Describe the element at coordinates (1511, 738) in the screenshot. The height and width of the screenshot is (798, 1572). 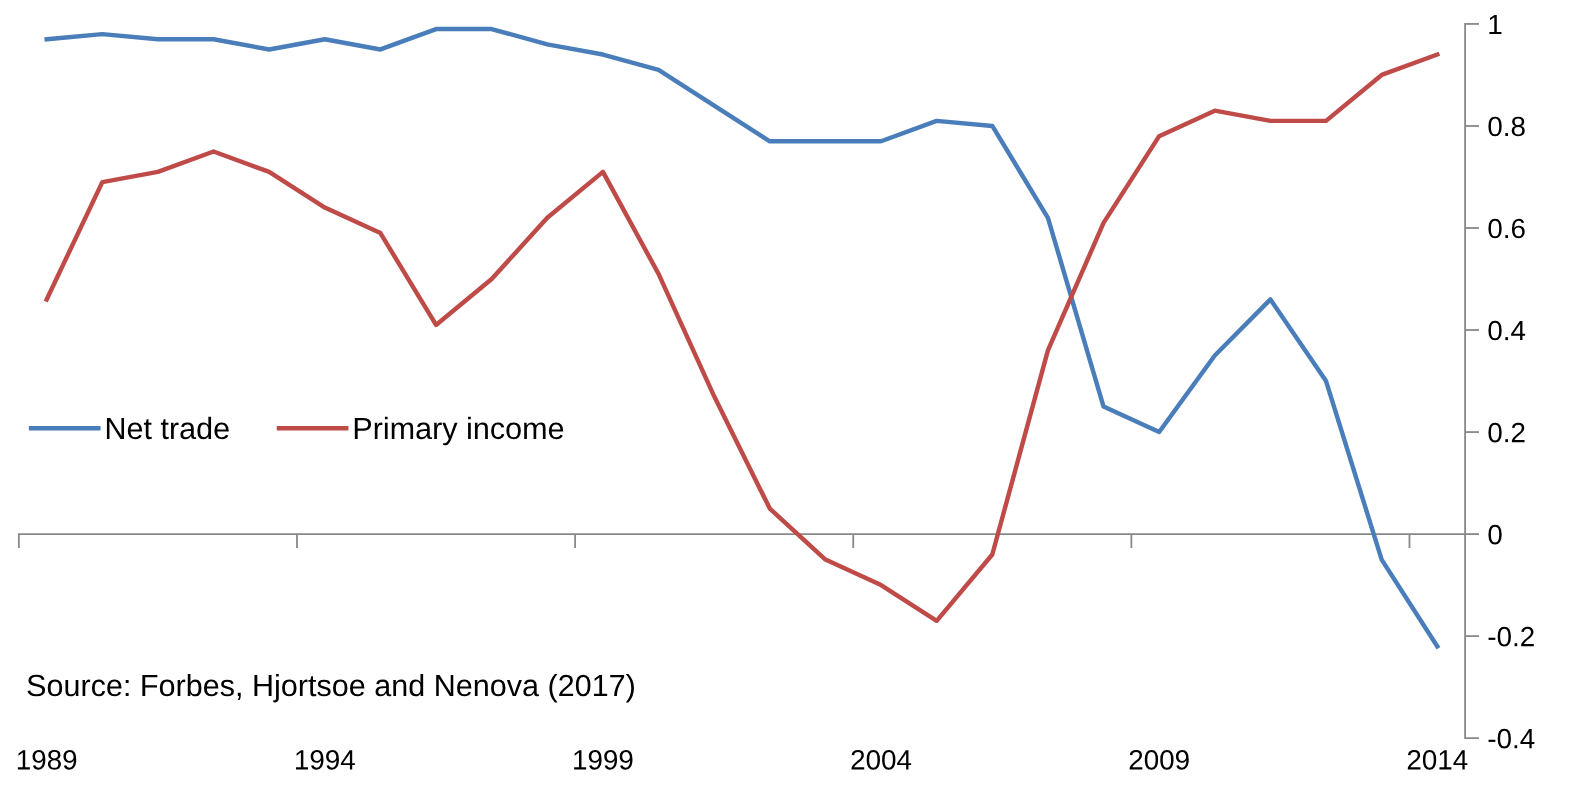
I see `y-tick-label: -0.4` at that location.